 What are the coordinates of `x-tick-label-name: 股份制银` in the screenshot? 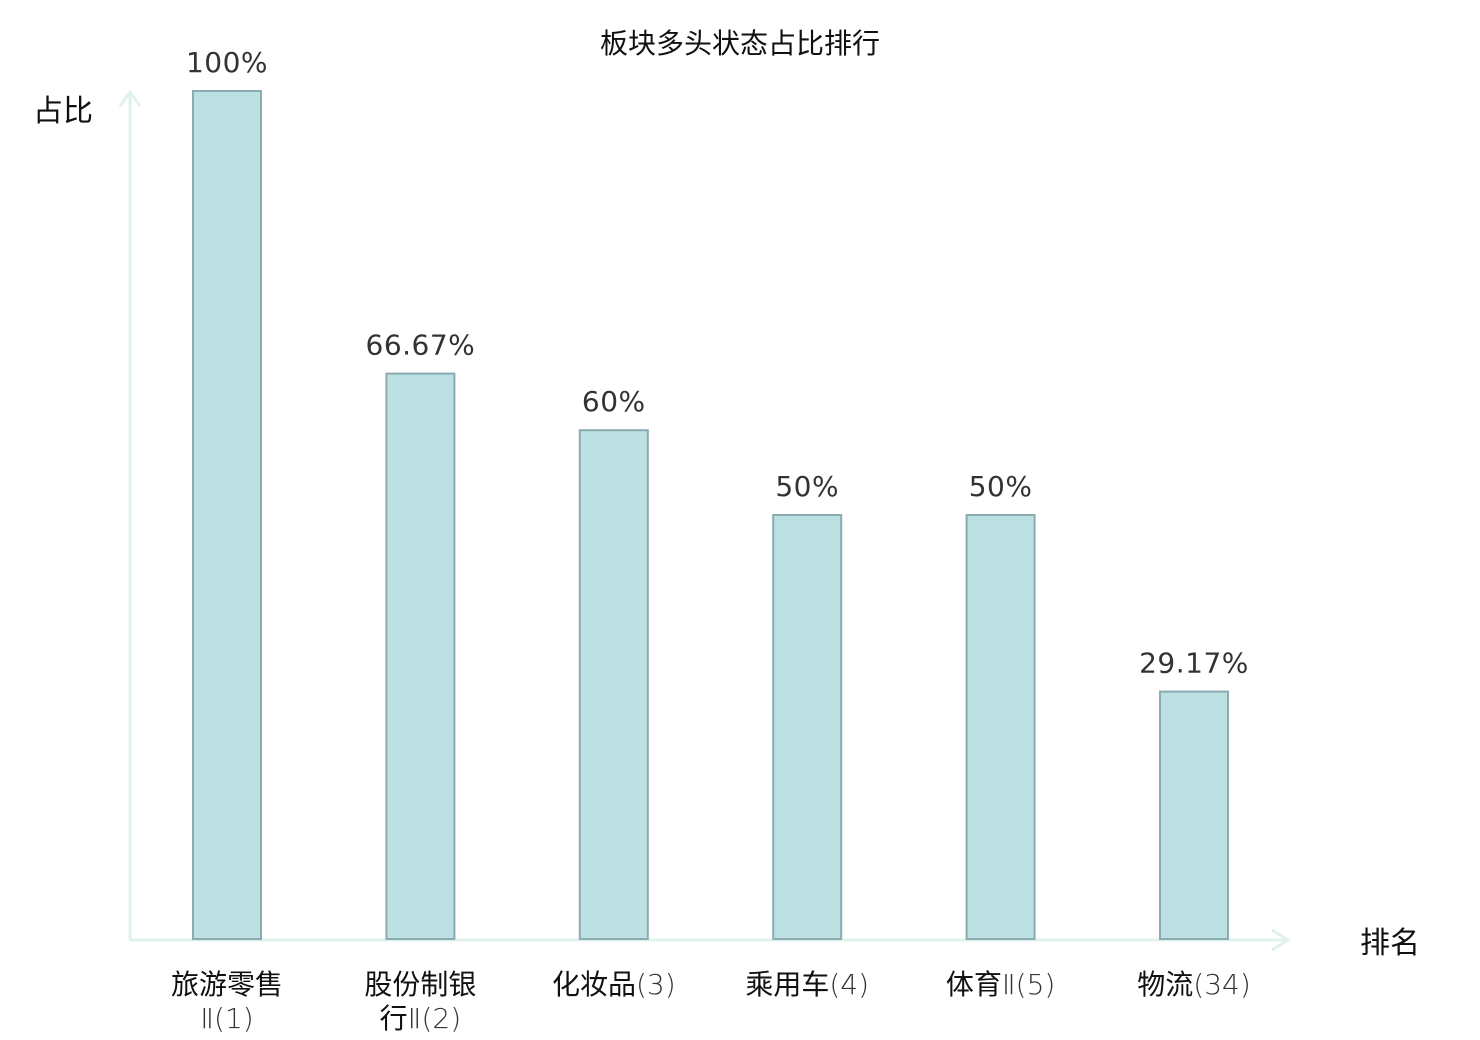 It's located at (420, 984).